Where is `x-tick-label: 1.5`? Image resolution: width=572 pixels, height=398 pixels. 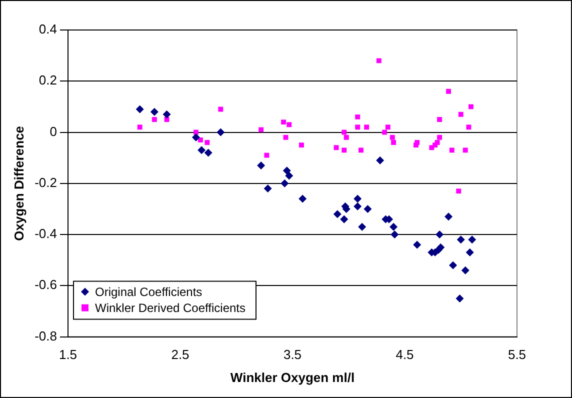 x-tick-label: 1.5 is located at coordinates (68, 354).